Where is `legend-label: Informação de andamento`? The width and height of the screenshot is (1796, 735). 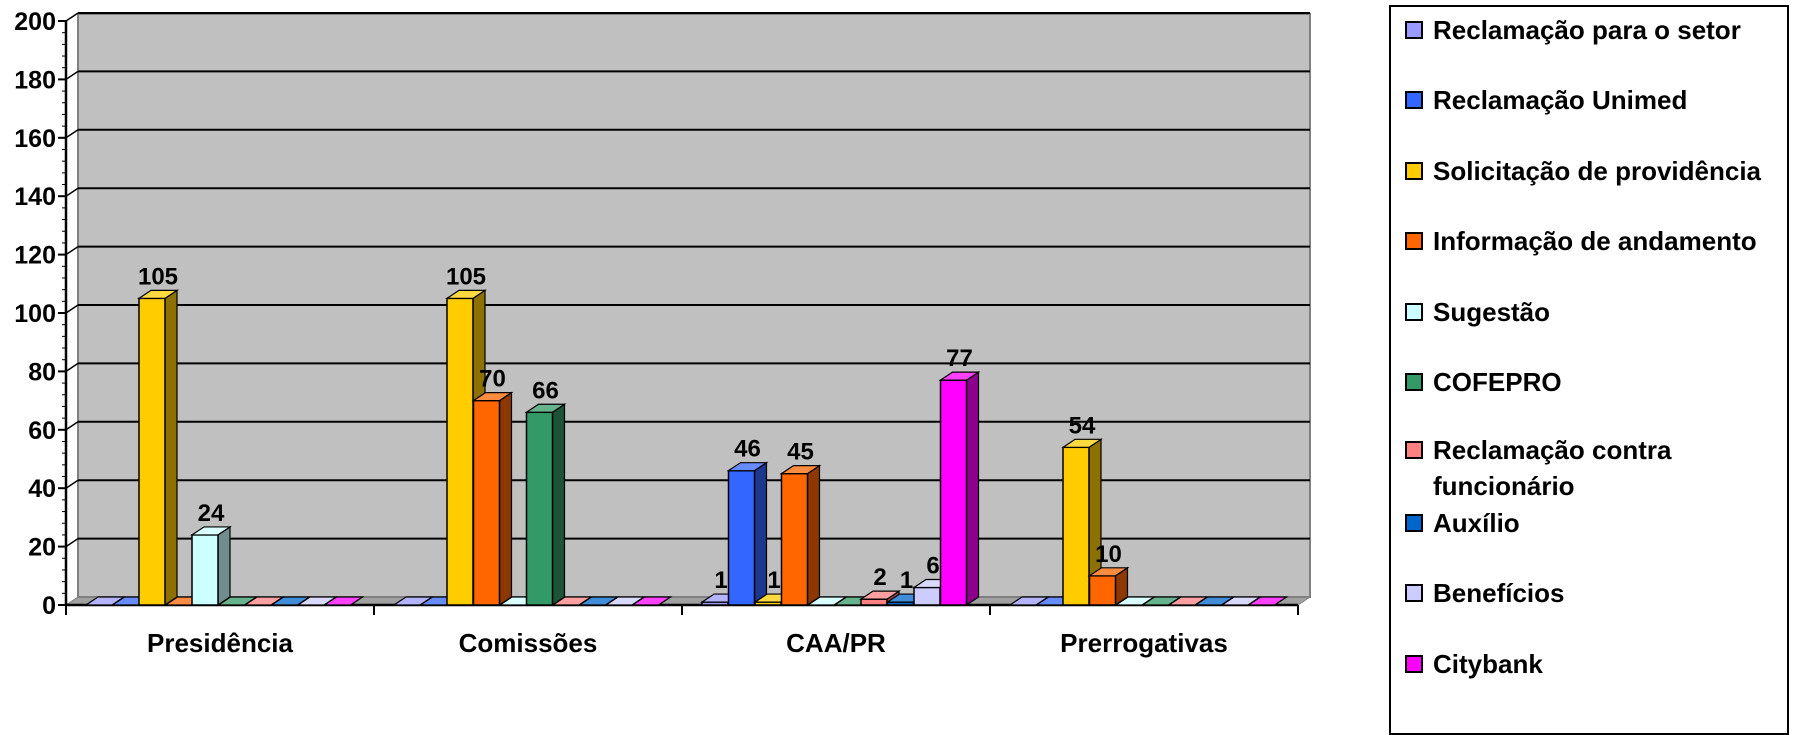 legend-label: Informação de andamento is located at coordinates (1595, 241).